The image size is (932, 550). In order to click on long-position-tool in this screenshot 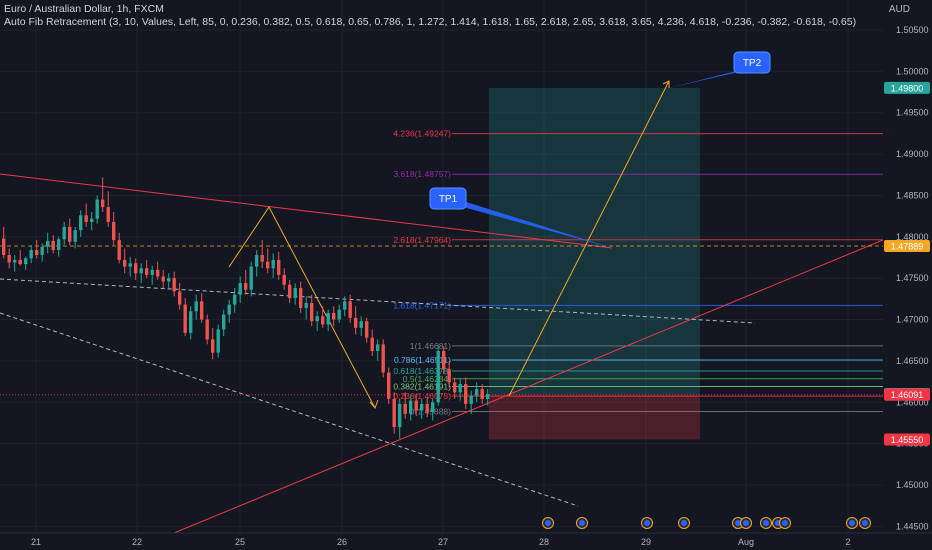, I will do `click(594, 263)`.